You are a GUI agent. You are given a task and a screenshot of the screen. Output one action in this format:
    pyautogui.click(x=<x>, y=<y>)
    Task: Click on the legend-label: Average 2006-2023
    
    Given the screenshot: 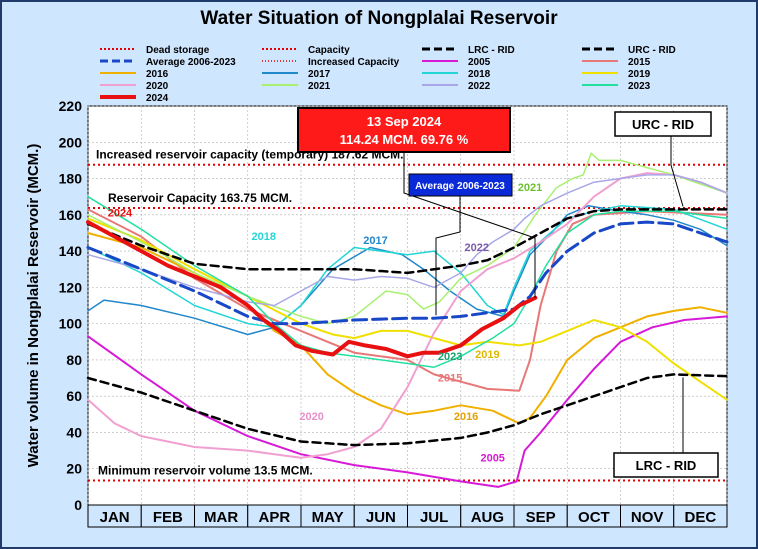 What is the action you would take?
    pyautogui.click(x=191, y=62)
    